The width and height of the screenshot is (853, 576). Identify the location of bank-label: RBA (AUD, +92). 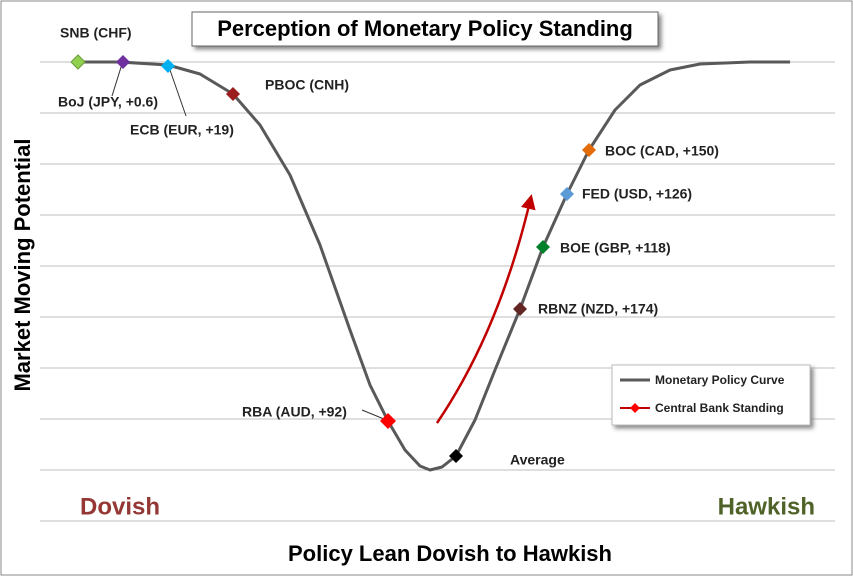
(294, 412).